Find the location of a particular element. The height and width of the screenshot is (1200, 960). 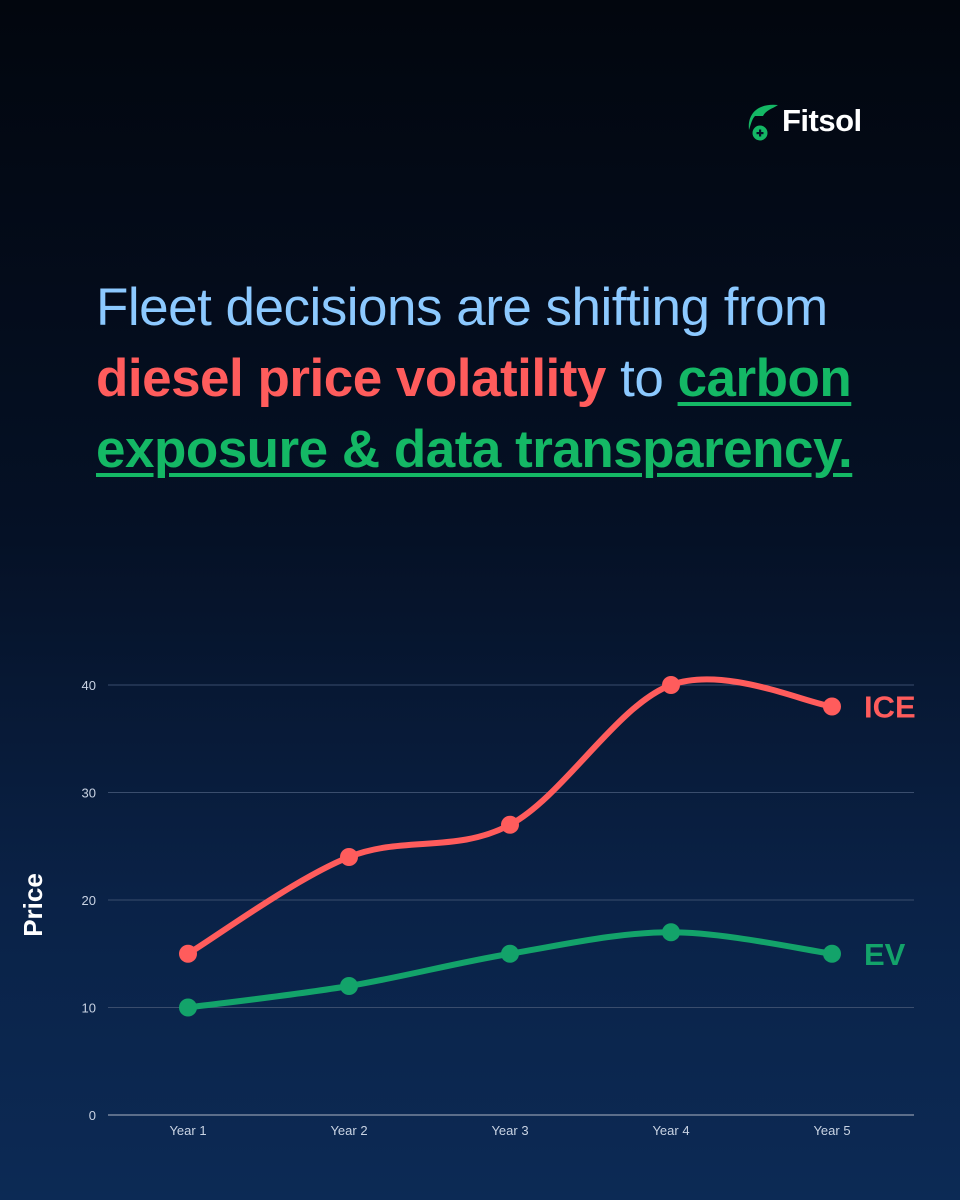

headline-text-2: to is located at coordinates (641, 378).